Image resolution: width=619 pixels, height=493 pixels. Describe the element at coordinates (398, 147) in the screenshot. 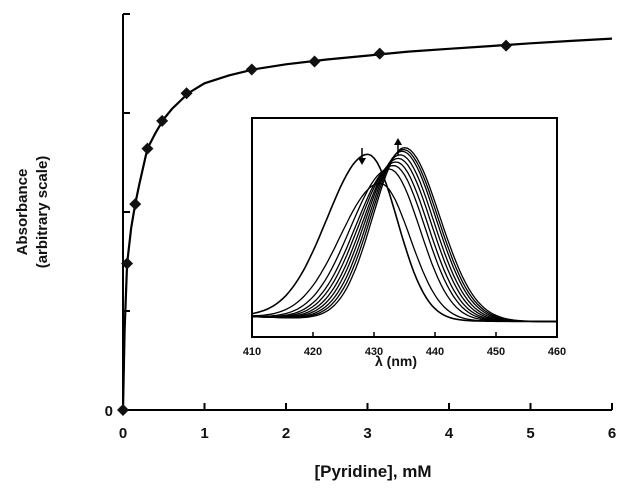

I see `arrow-up` at that location.